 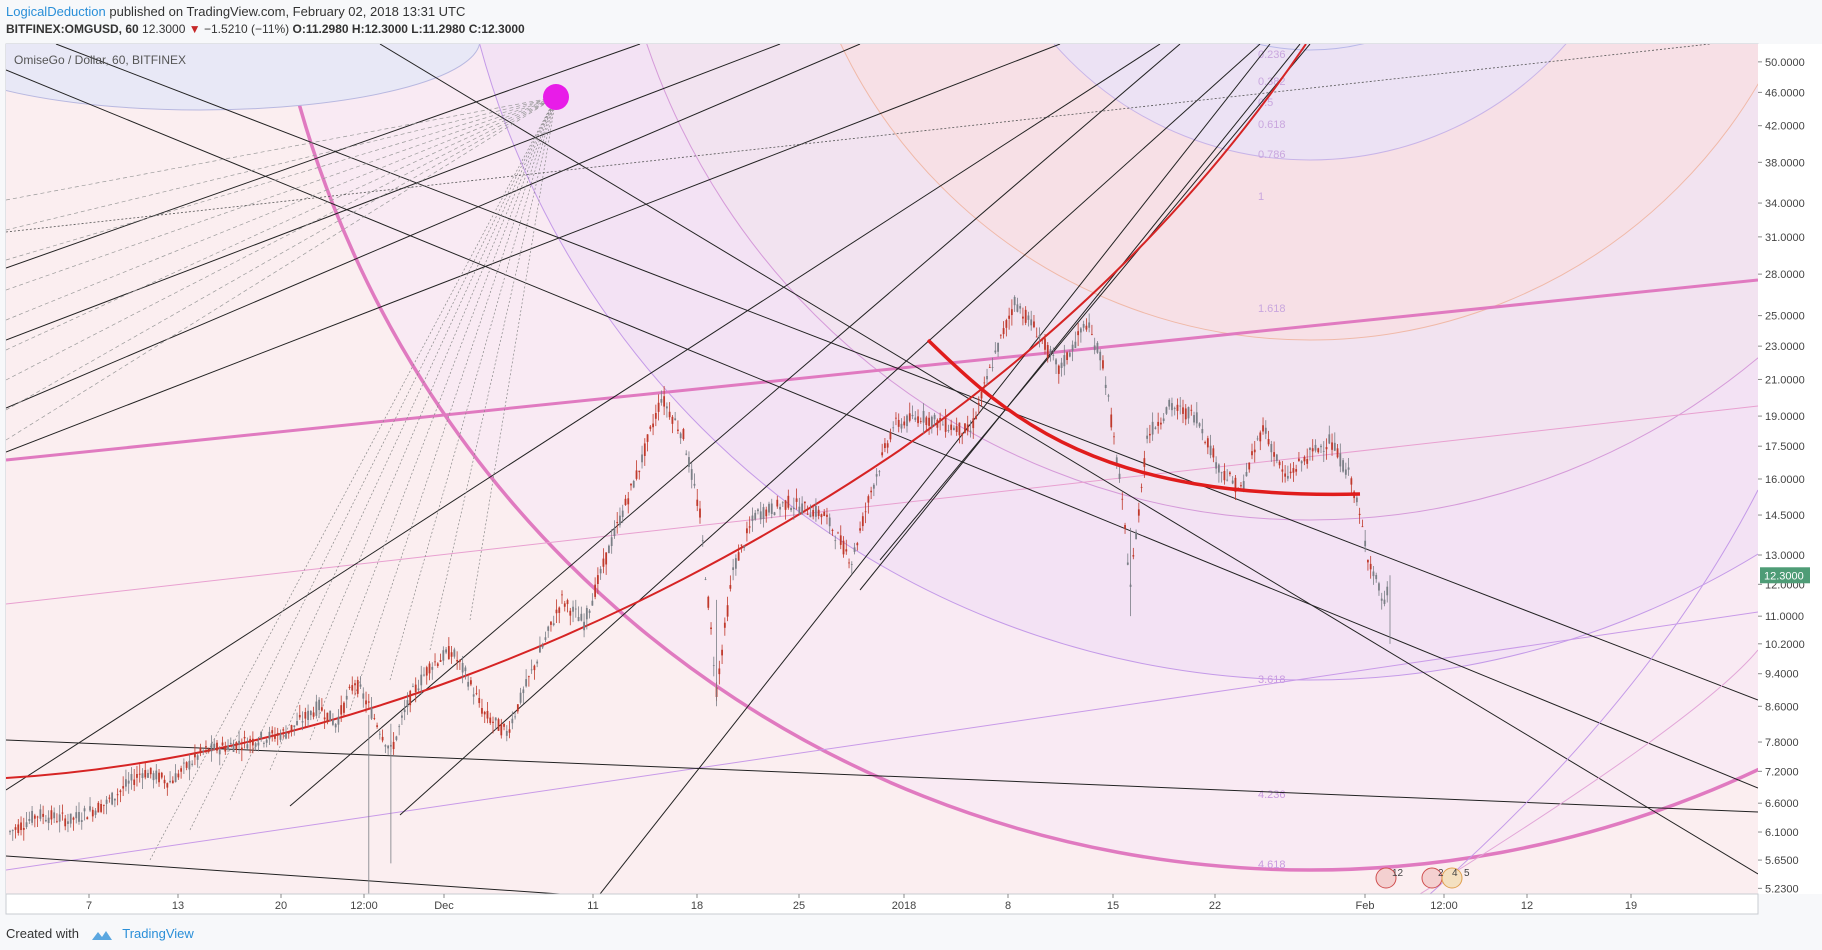 I want to click on y-tick-label: 46.0000, so click(x=1785, y=93).